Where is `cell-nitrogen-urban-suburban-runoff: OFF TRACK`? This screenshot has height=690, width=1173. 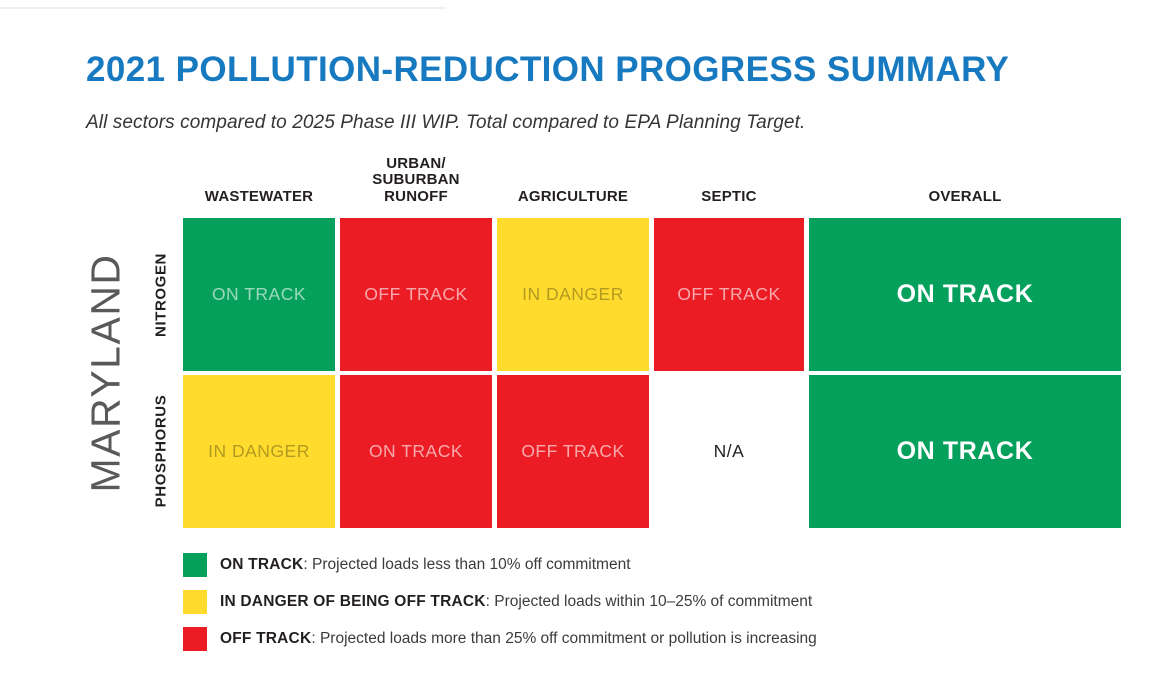
cell-nitrogen-urban-suburban-runoff: OFF TRACK is located at coordinates (416, 294).